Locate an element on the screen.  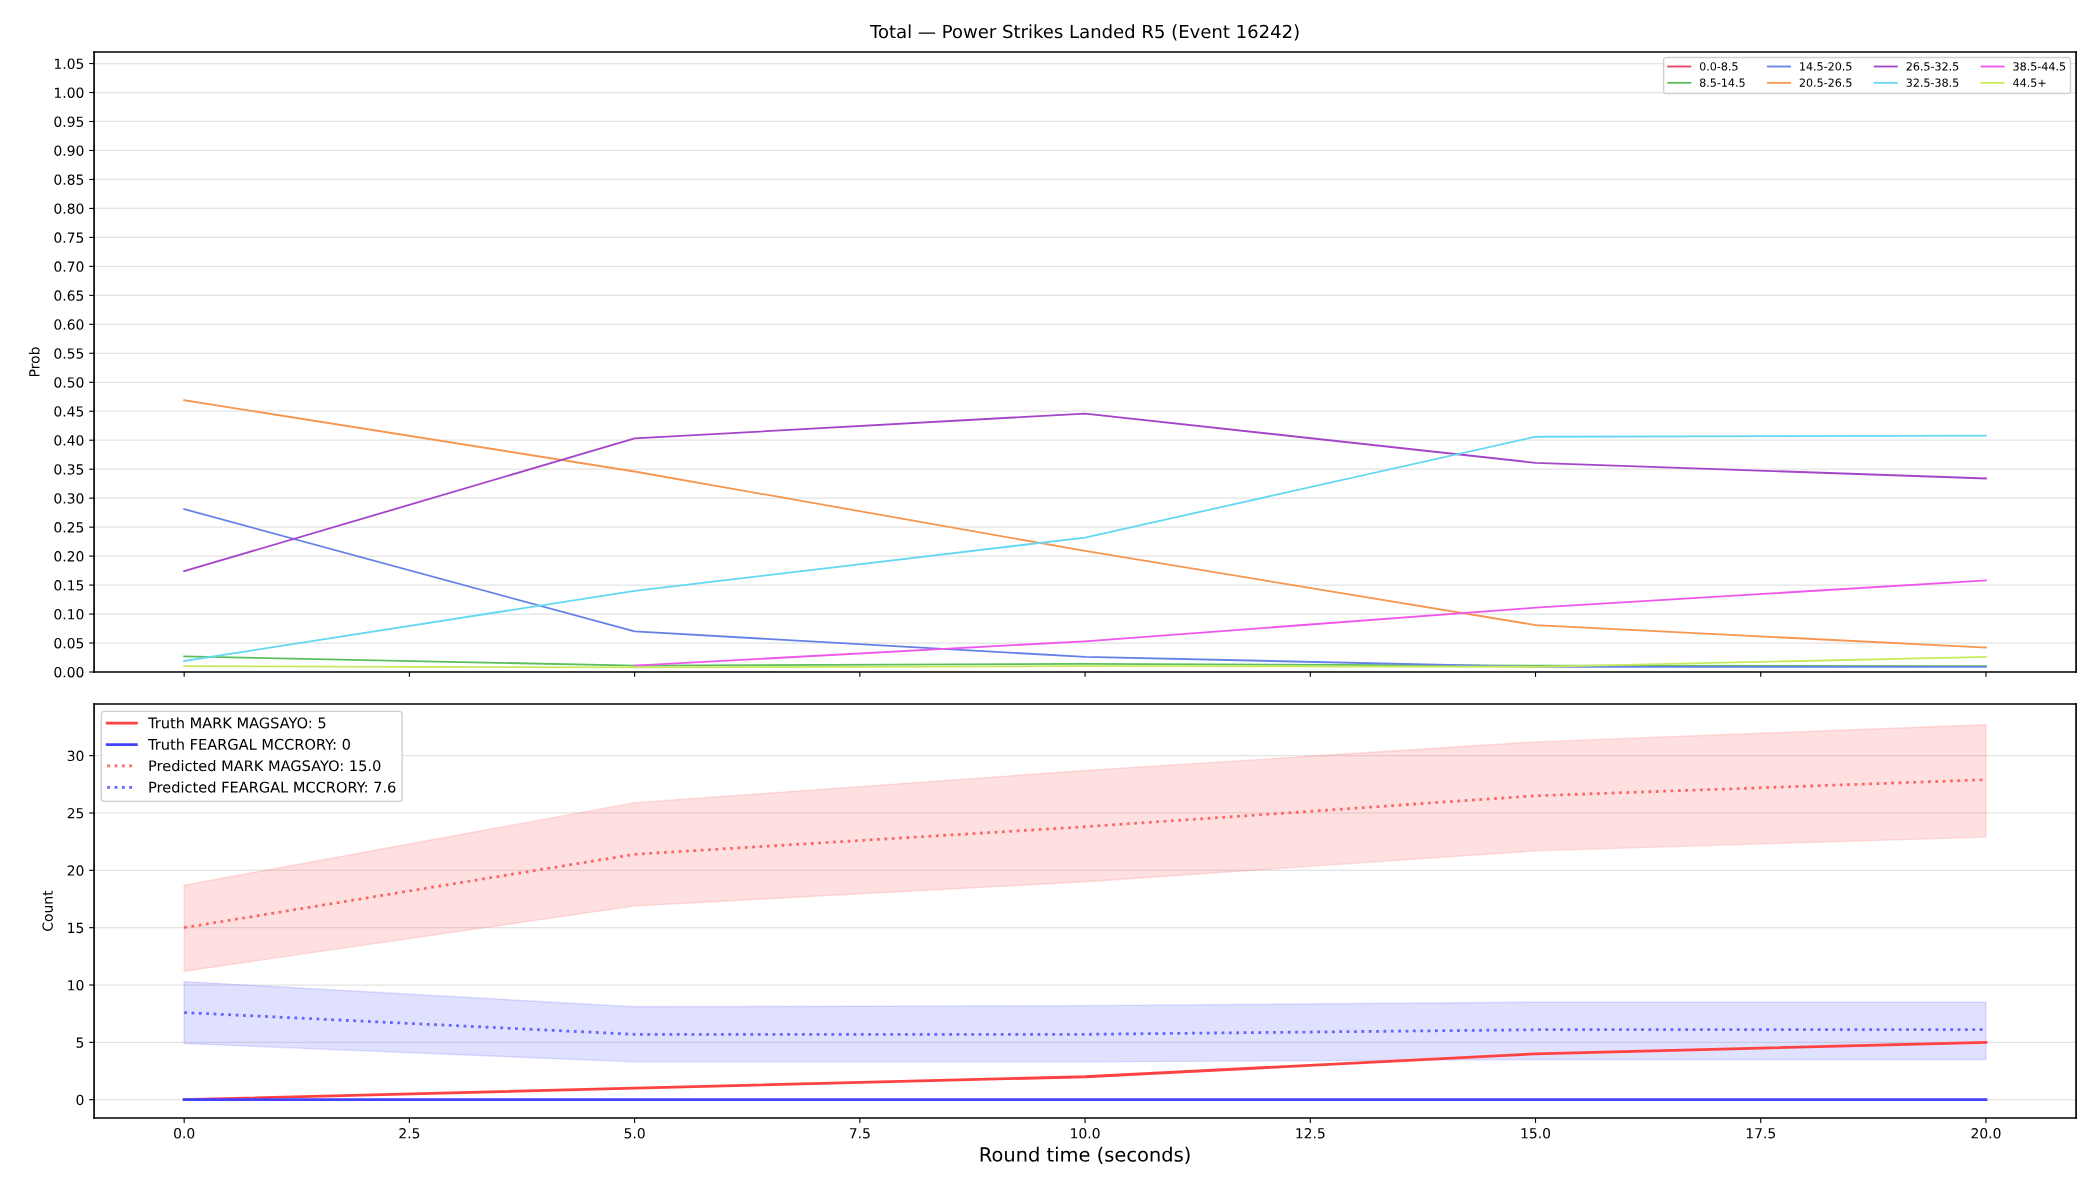
y-tick-label: 30 is located at coordinates (75, 756).